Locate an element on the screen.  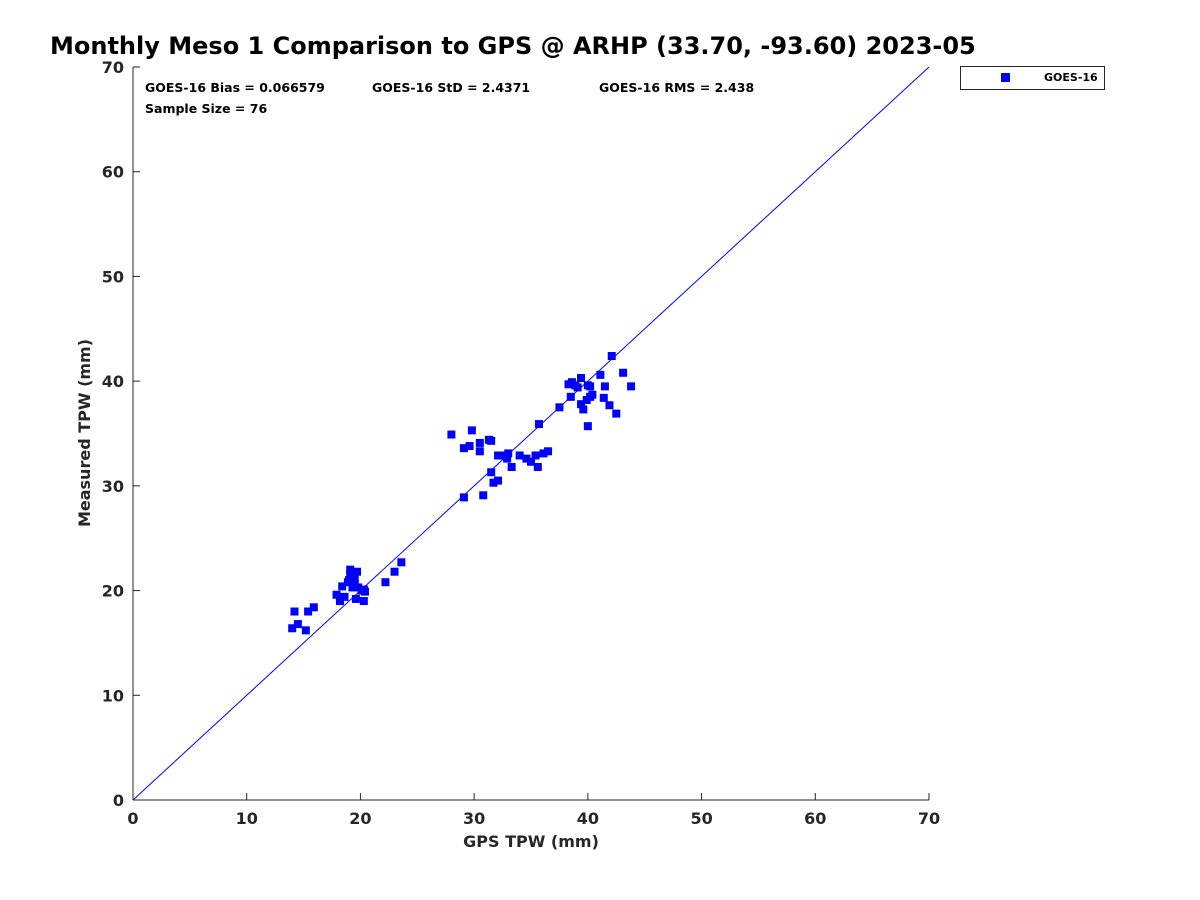
legend-box is located at coordinates (1032, 78).